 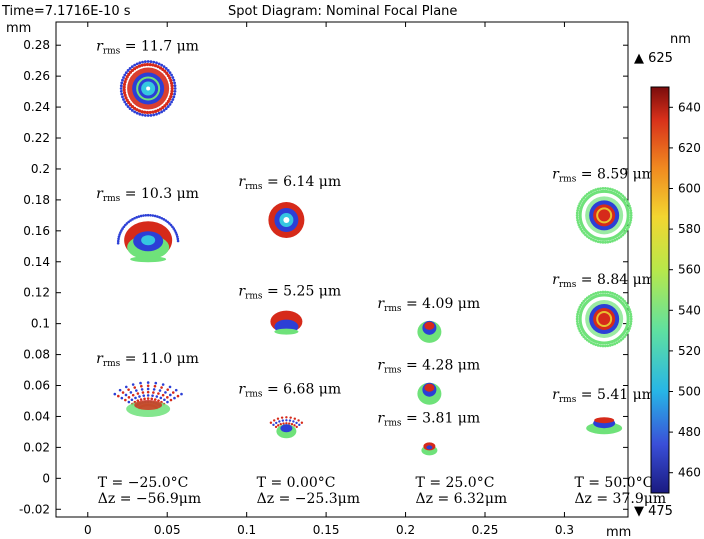 I want to click on chart-title: Spot Diagram: Nominal Focal Plane, so click(x=342, y=11).